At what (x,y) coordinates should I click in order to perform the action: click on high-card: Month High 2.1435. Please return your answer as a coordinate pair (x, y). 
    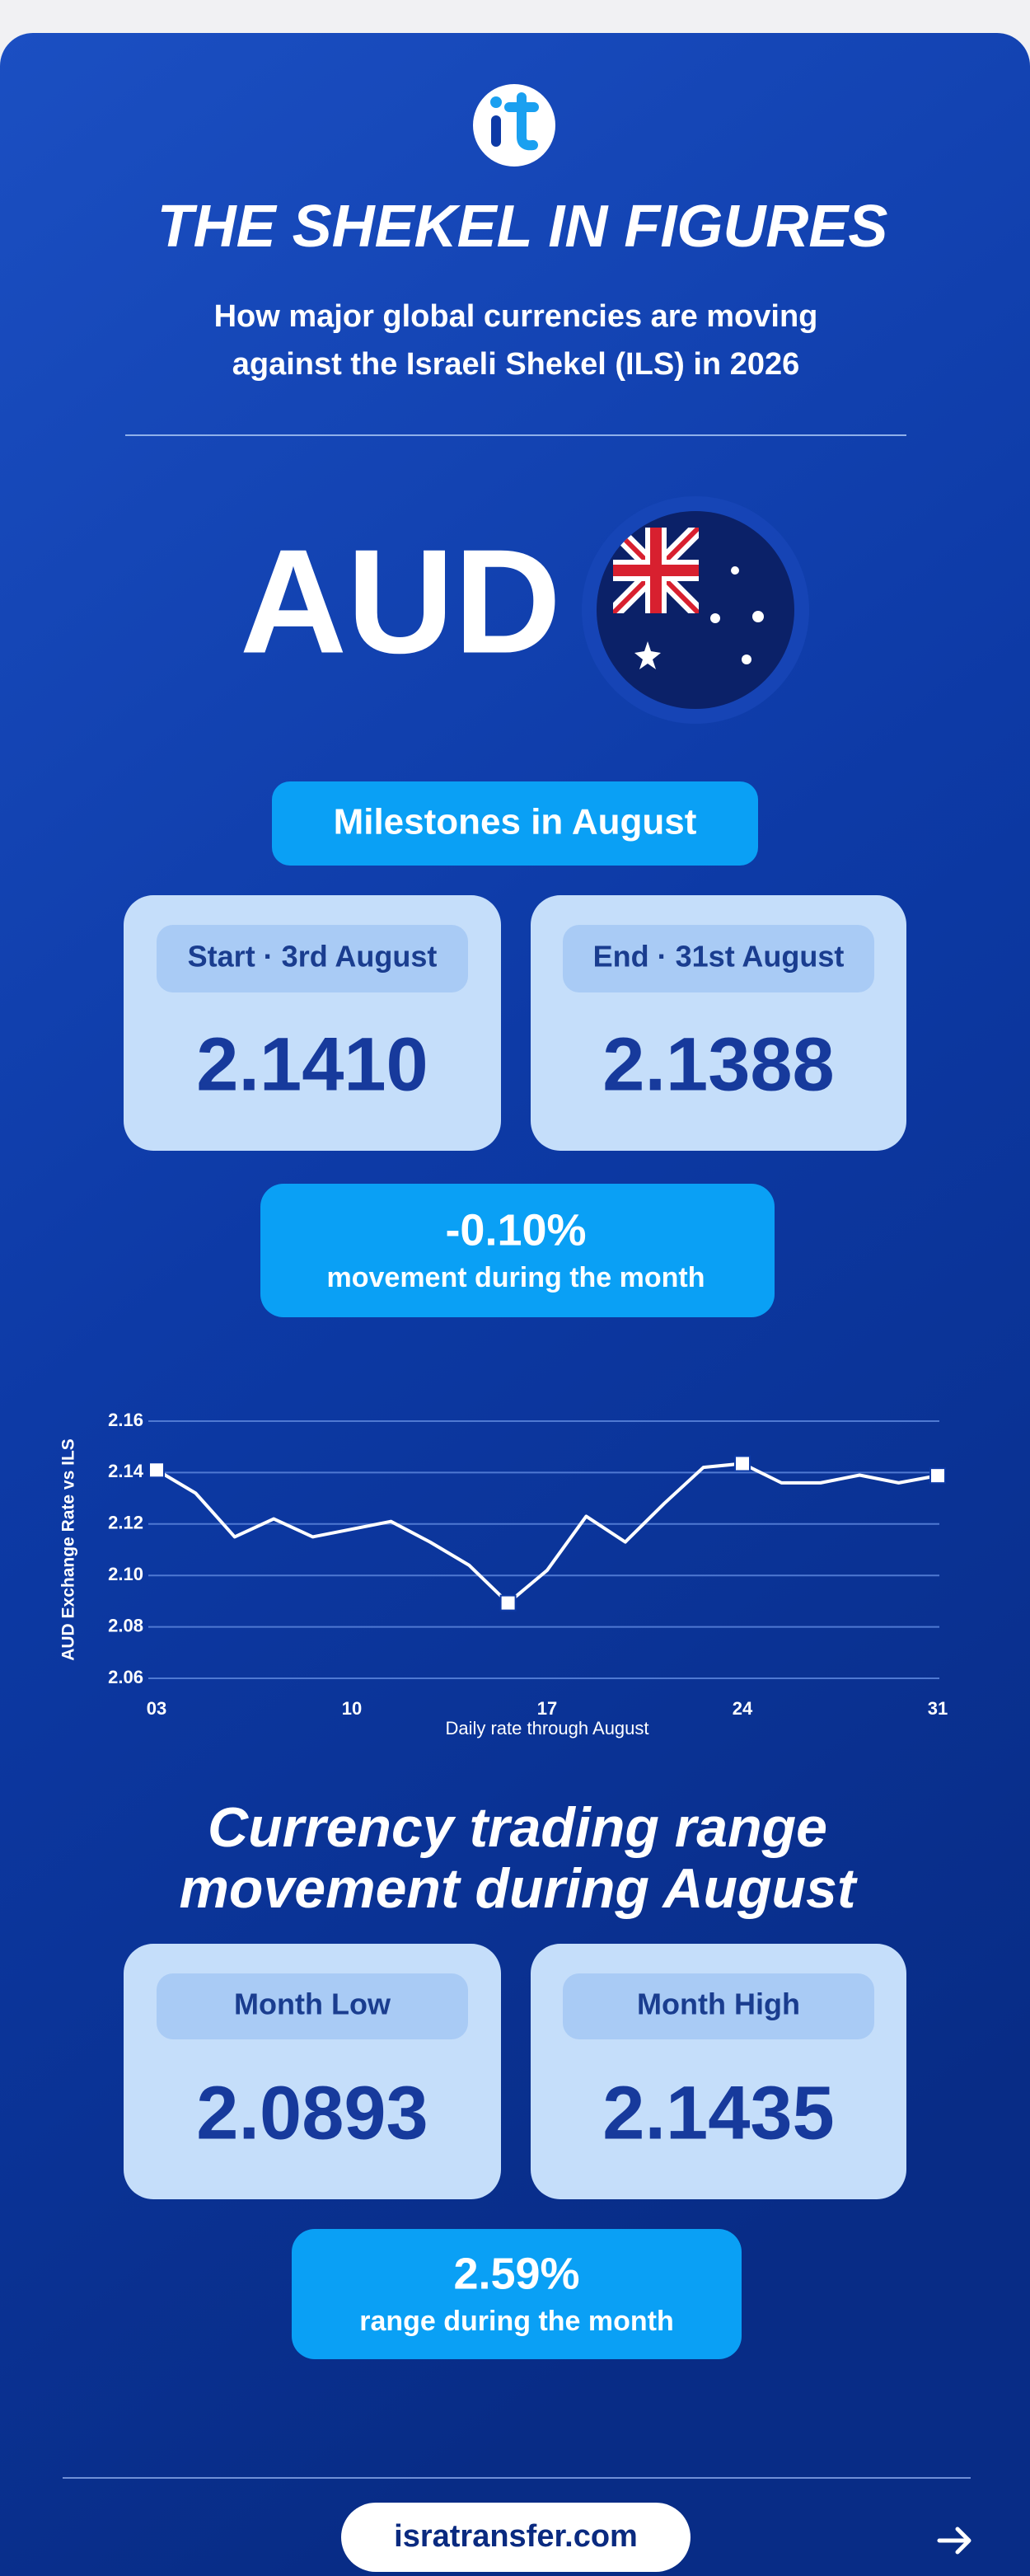
    Looking at the image, I should click on (718, 2071).